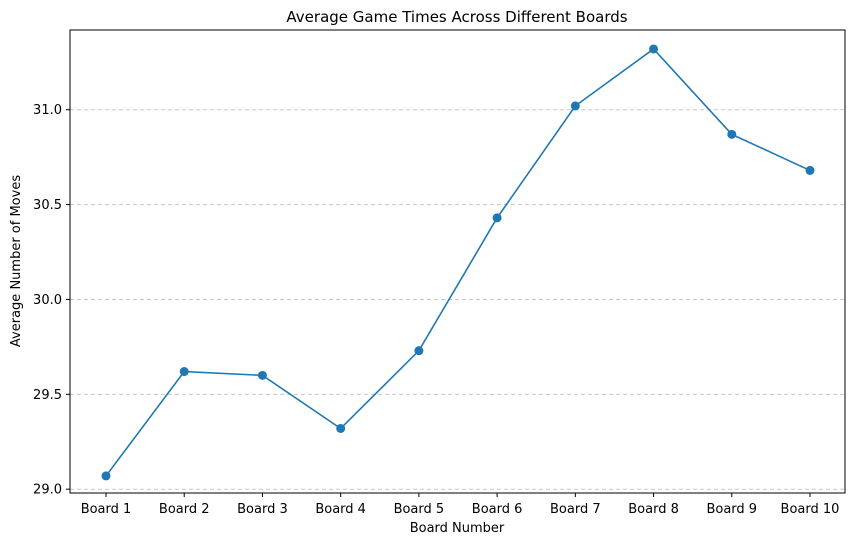 The width and height of the screenshot is (855, 545). What do you see at coordinates (457, 528) in the screenshot?
I see `x-axis-label: Board Number` at bounding box center [457, 528].